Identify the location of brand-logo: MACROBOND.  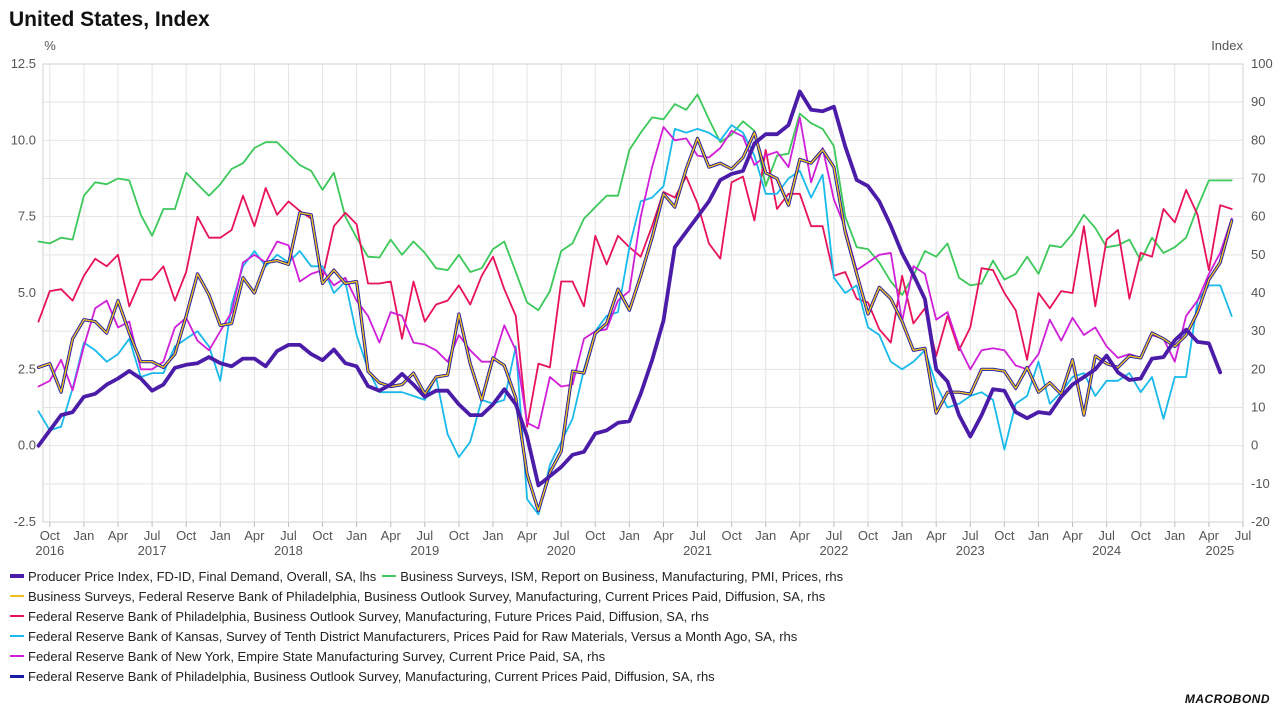
(1227, 699).